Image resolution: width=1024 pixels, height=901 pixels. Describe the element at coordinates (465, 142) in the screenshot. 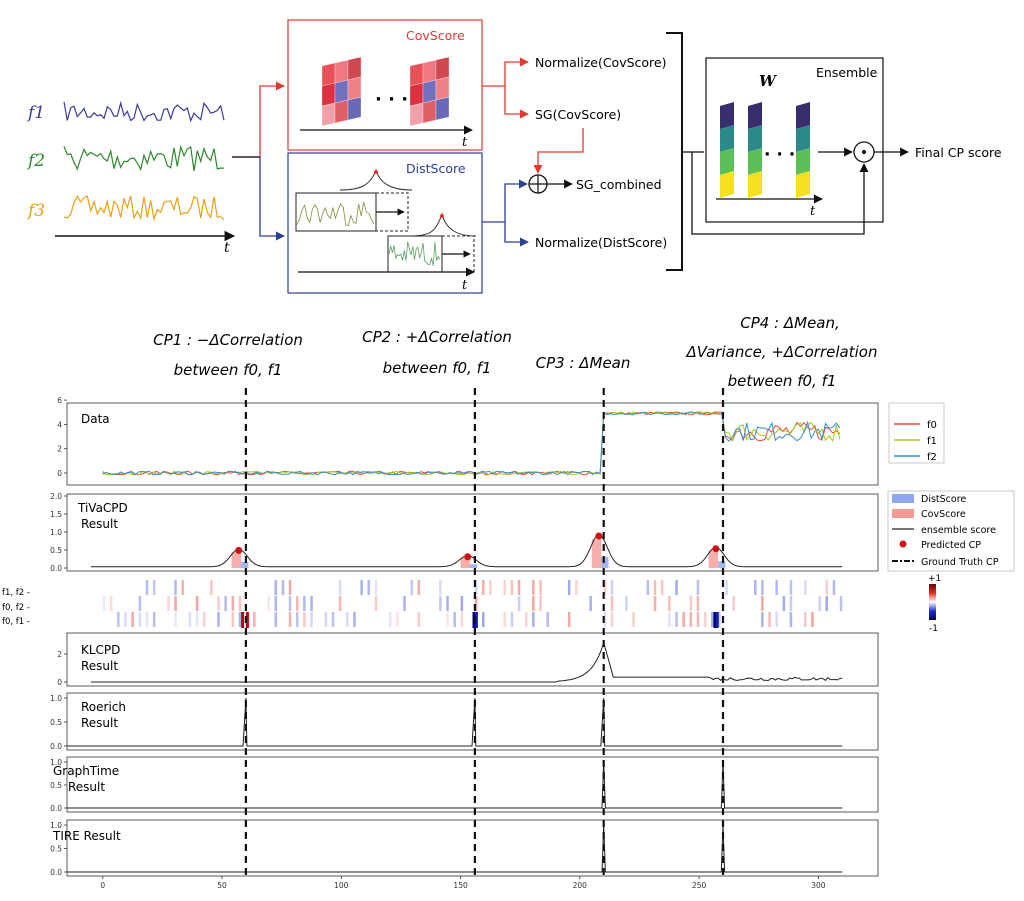

I see `covscore-time-label: t` at that location.